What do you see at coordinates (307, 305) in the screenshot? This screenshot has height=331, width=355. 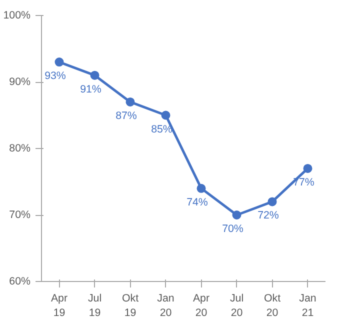 I see `x-tick-label: Jan 21` at bounding box center [307, 305].